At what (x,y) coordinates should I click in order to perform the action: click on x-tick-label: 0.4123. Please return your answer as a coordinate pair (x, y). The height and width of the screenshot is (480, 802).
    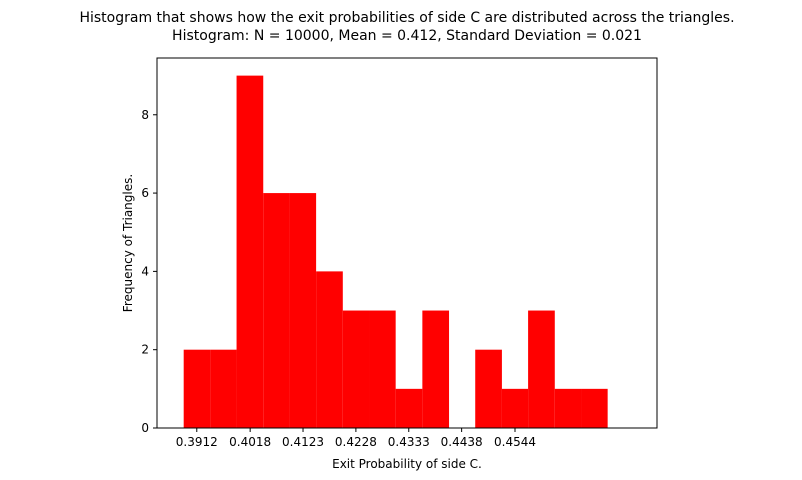
    Looking at the image, I should click on (303, 442).